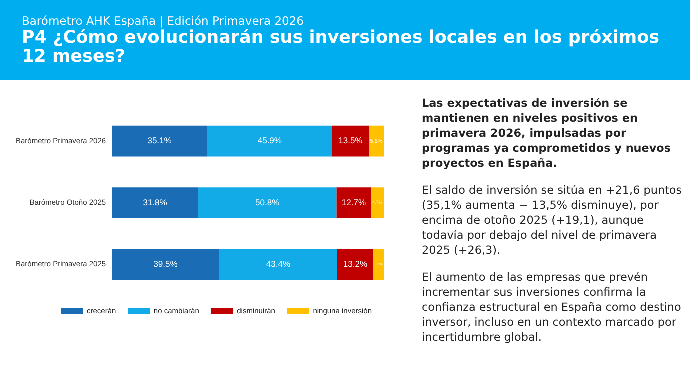 Image resolution: width=690 pixels, height=383 pixels. Describe the element at coordinates (547, 133) in the screenshot. I see `text: Las expectativas de inversión se mantienen en niveles positivos en primavera 2026, impulsadas por programas ya comprometidos y nuevos proyectos en España.` at that location.